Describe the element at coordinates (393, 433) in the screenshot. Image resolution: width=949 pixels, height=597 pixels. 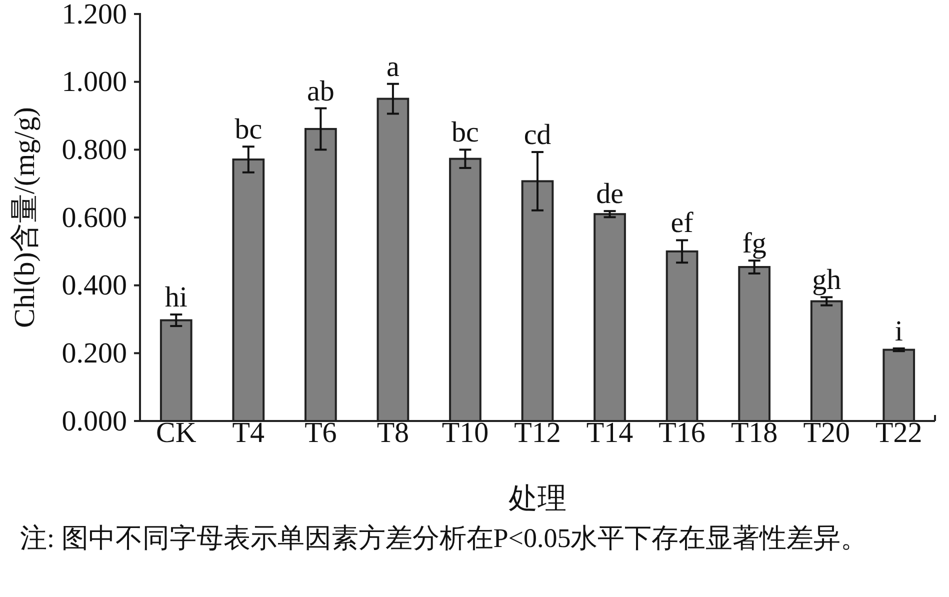
I see `x-tick-label: T8` at that location.